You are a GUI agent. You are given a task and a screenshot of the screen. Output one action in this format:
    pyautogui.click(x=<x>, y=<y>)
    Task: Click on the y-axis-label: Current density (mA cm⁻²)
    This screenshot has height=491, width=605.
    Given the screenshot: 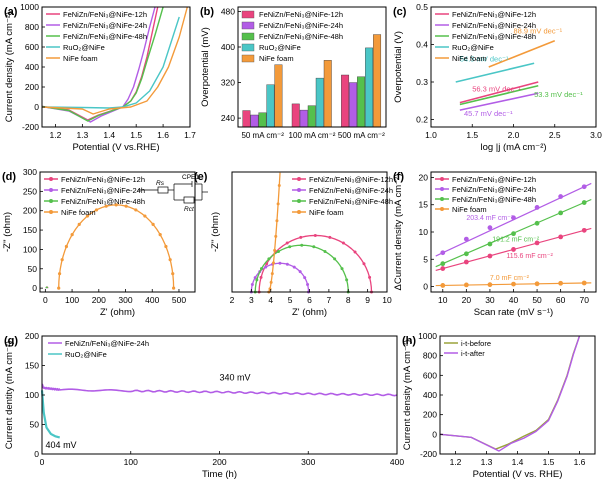 What is the action you would take?
    pyautogui.click(x=9, y=67)
    